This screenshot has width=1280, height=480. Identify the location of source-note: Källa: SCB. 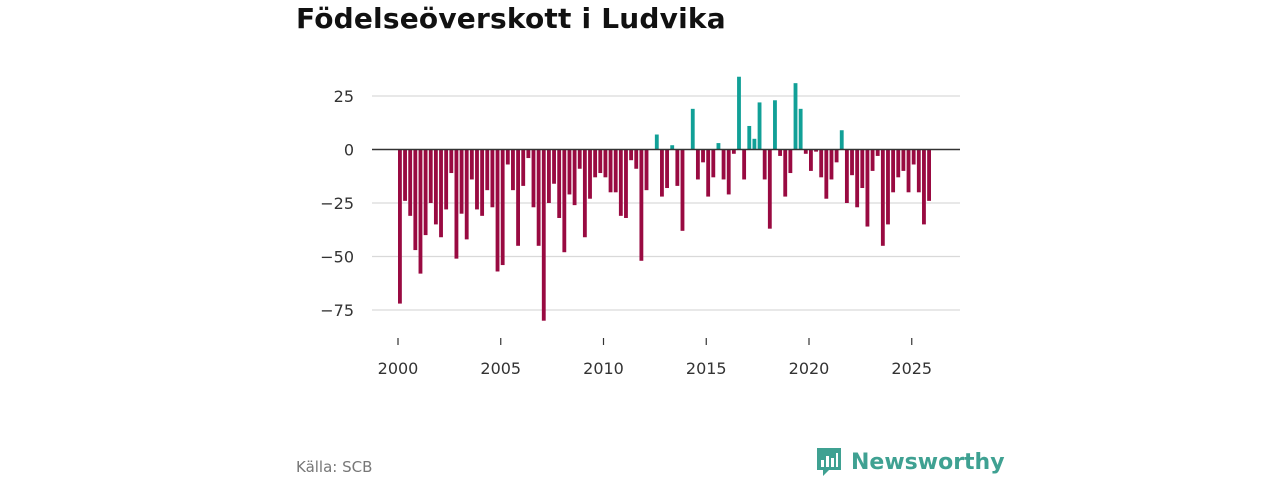
(334, 467).